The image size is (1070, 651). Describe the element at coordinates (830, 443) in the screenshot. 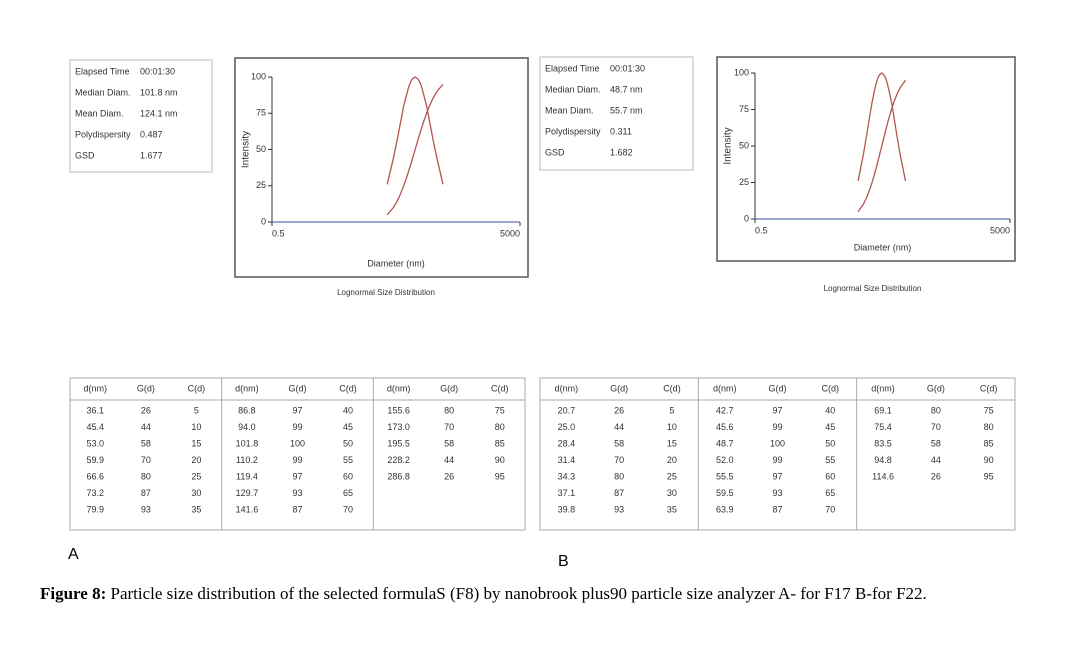

I see `table-cell: 50` at that location.